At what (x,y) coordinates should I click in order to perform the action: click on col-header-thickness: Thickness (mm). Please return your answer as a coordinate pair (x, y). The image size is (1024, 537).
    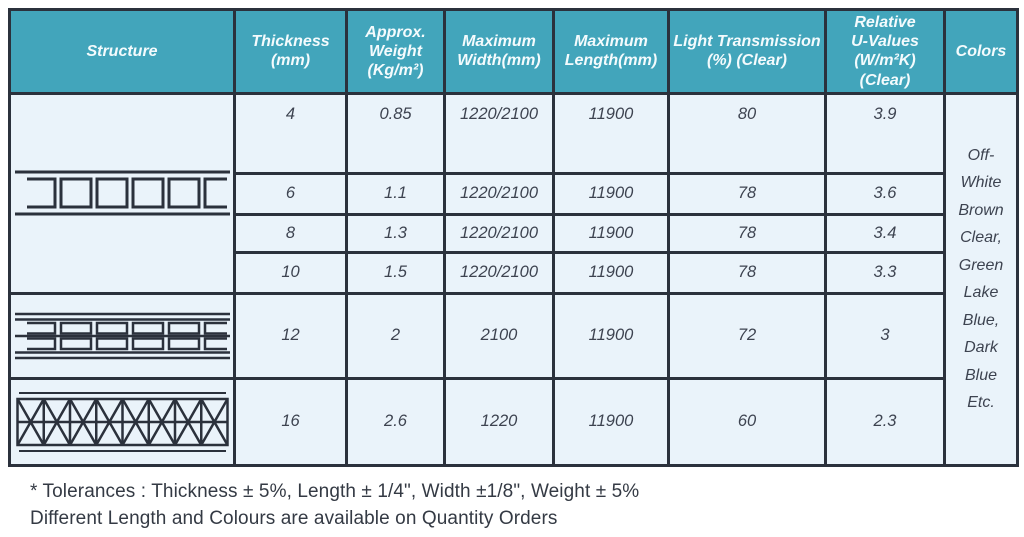
    Looking at the image, I should click on (290, 51).